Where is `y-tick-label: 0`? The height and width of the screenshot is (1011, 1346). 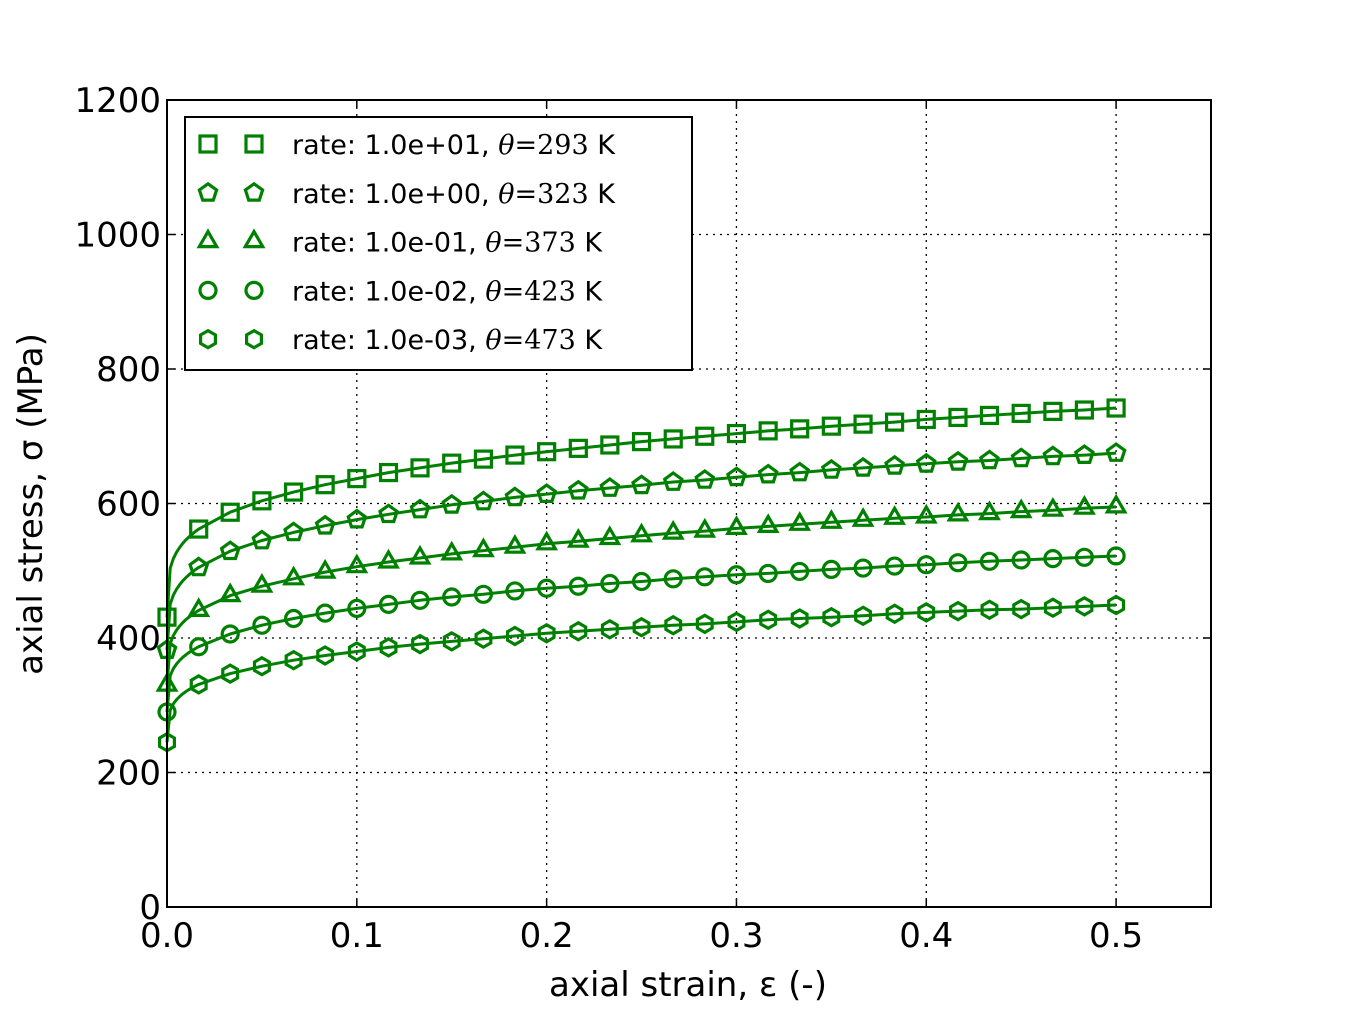 y-tick-label: 0 is located at coordinates (150, 908).